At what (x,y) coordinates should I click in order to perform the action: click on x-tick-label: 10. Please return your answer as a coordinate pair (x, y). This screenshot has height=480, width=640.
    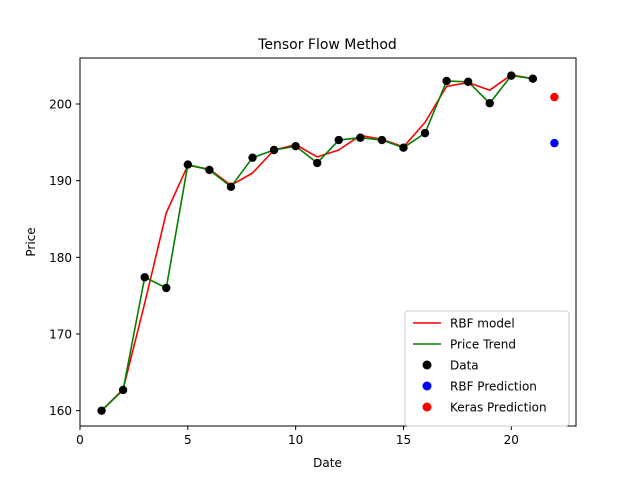
    Looking at the image, I should click on (295, 440).